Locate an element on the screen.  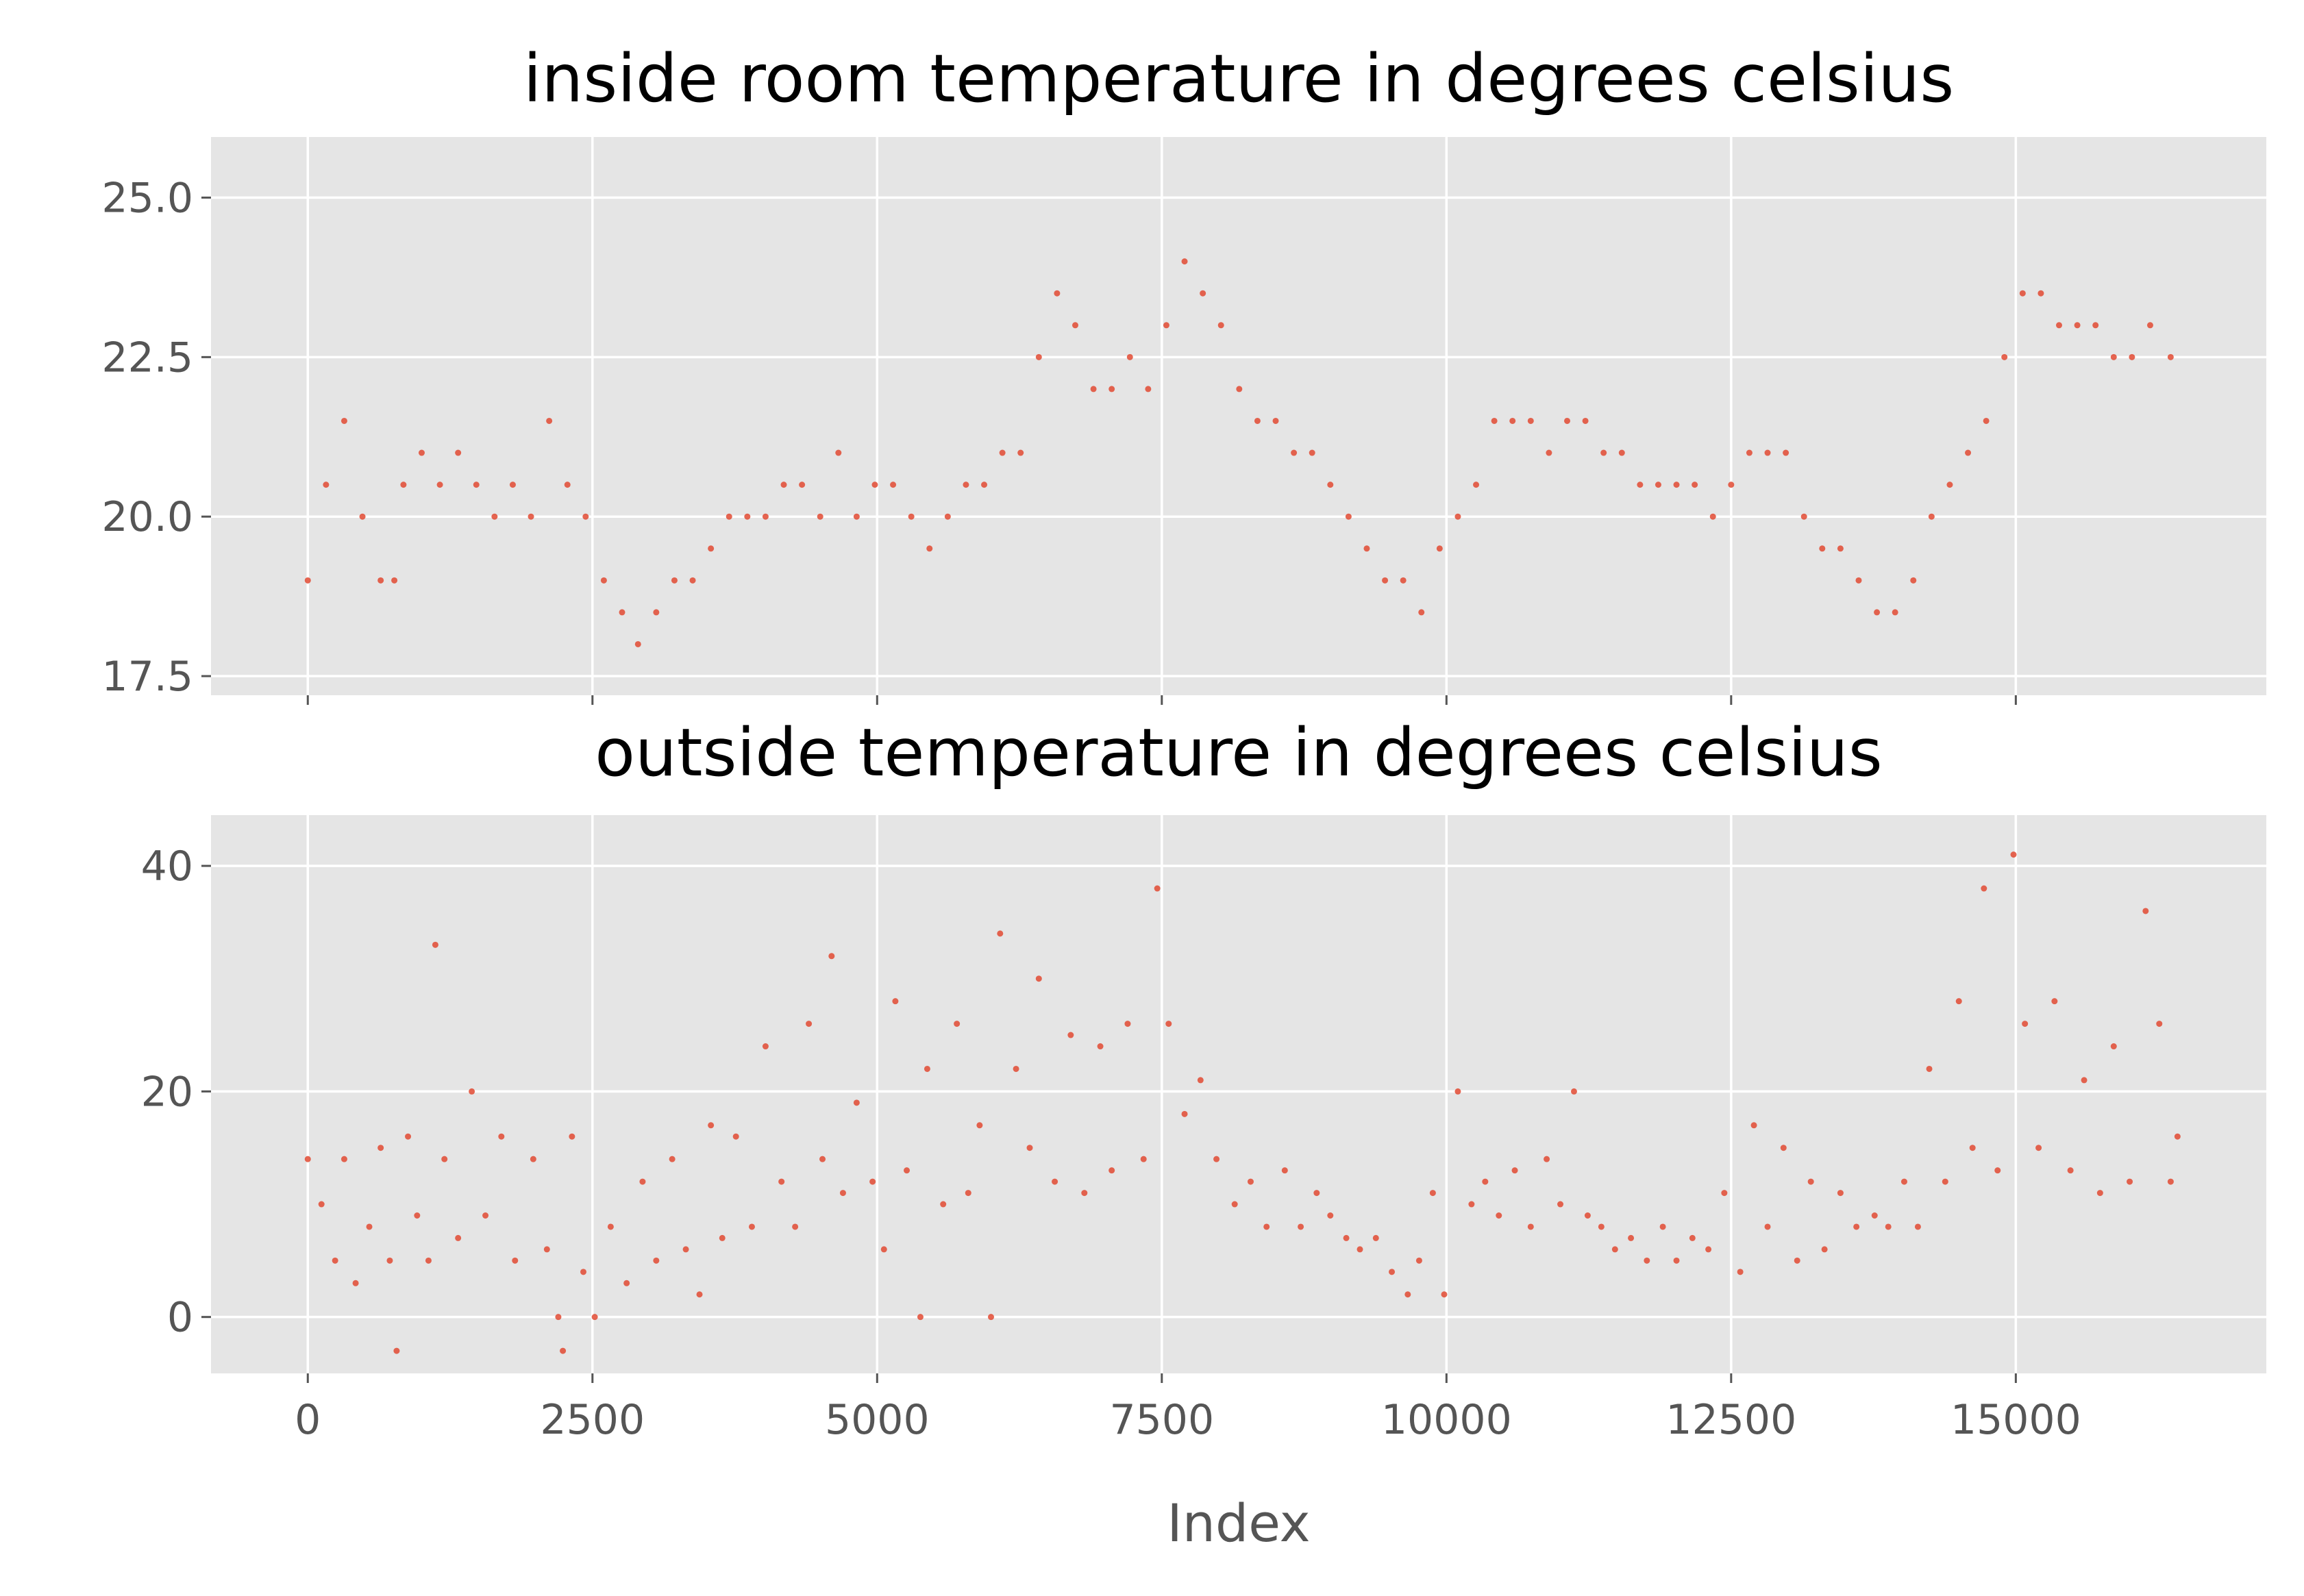
x-axis-label: Index is located at coordinates (1238, 1523).